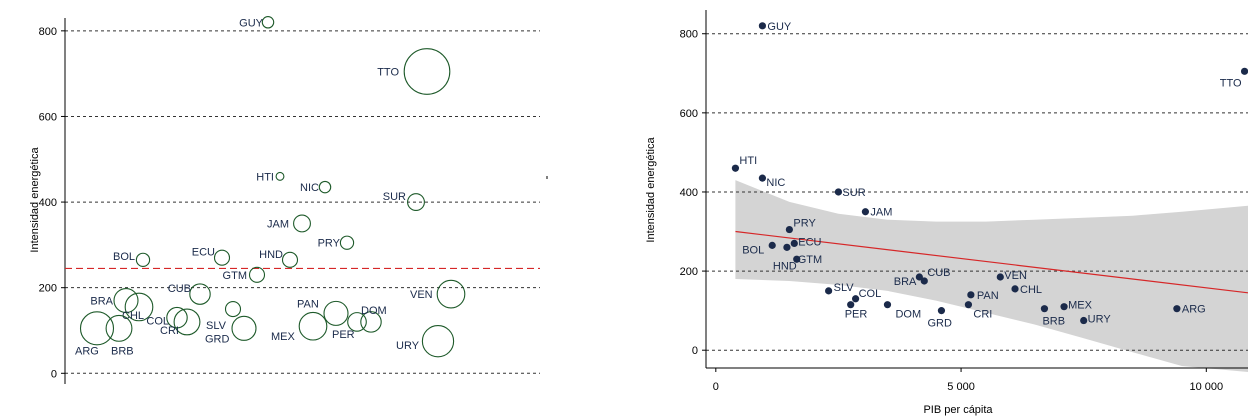 The image size is (1248, 420). What do you see at coordinates (771, 181) in the screenshot?
I see `right-point-nic: NIC` at bounding box center [771, 181].